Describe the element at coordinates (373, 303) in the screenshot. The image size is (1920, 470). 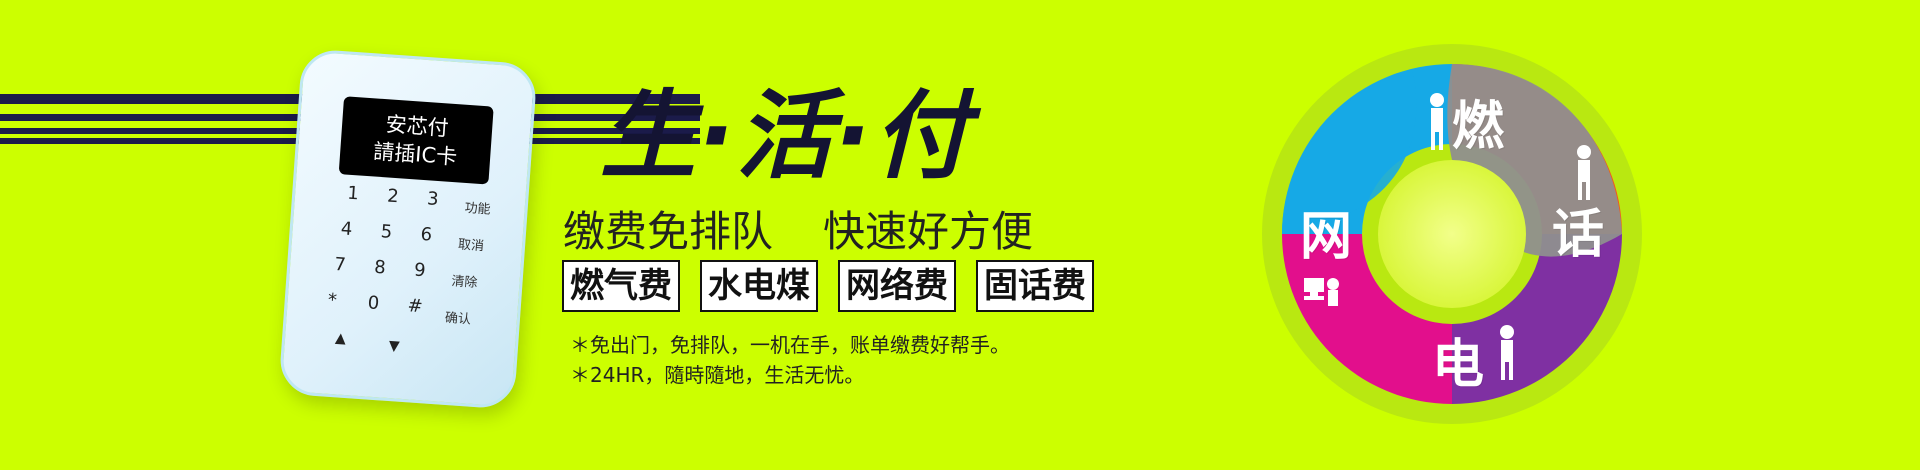
I see `key-0: 0` at that location.